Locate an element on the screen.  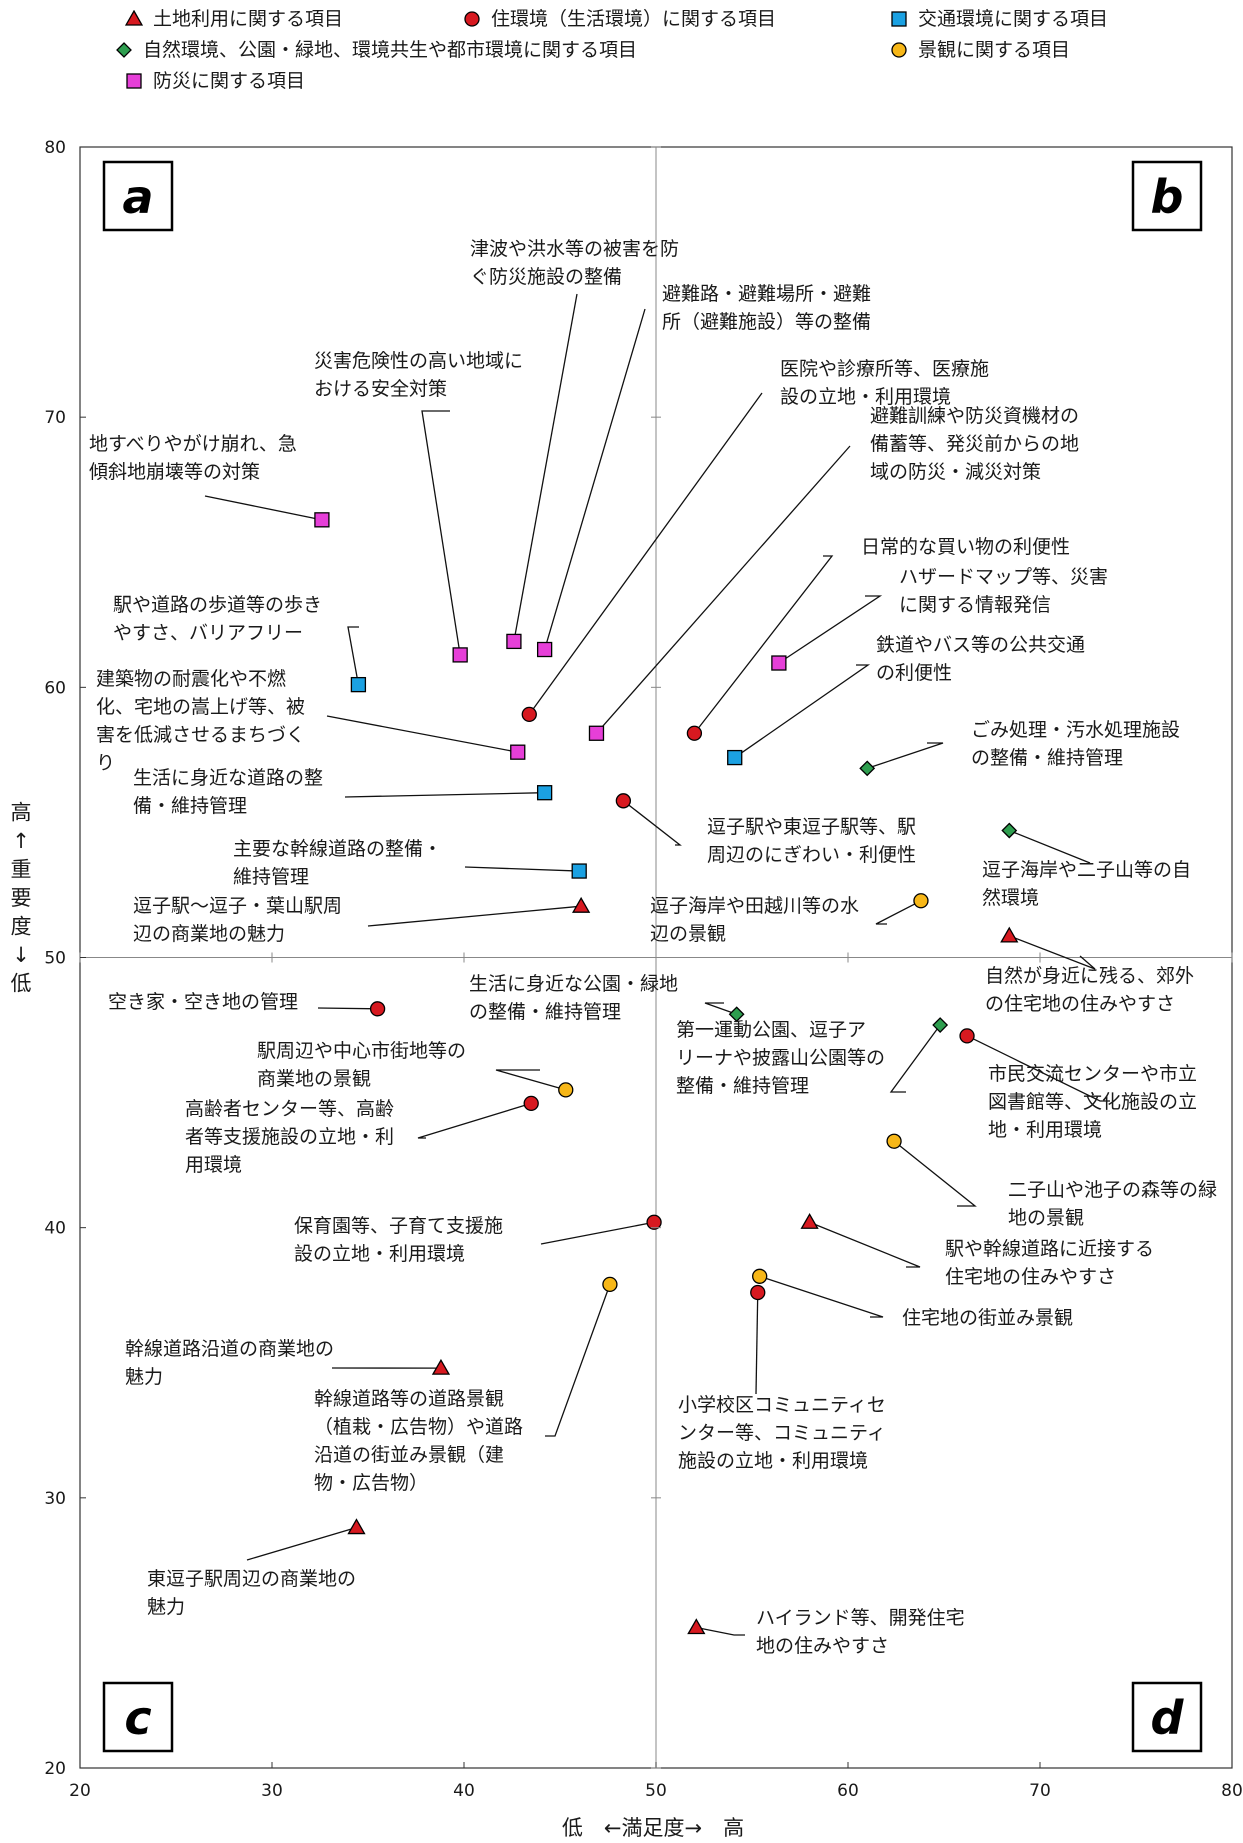
point-label-line: 生活に身近な道路の整 is located at coordinates (228, 778).